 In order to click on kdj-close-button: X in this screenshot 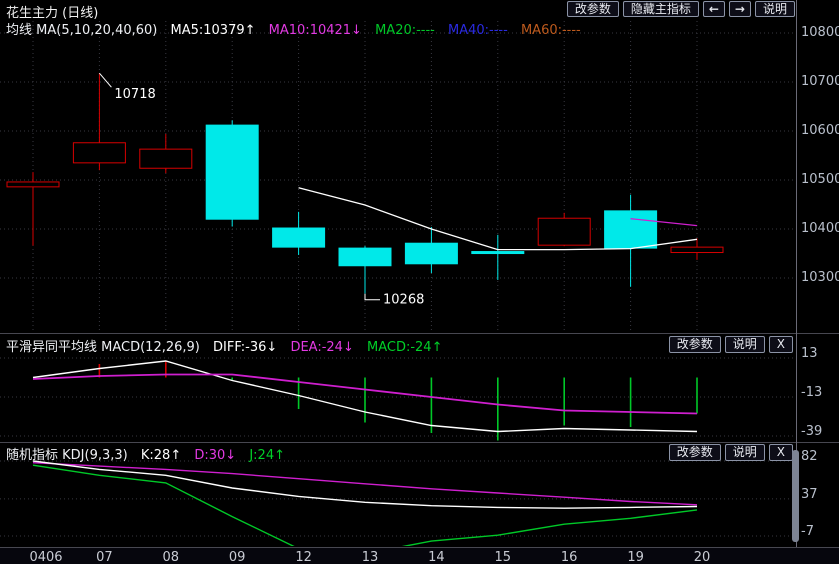, I will do `click(780, 452)`.